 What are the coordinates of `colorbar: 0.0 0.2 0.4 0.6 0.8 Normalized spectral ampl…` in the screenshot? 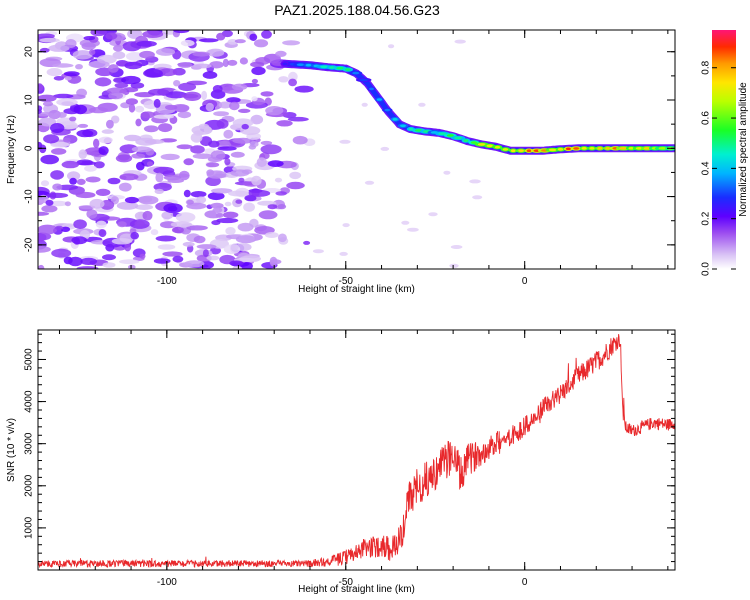 It's located at (725, 153).